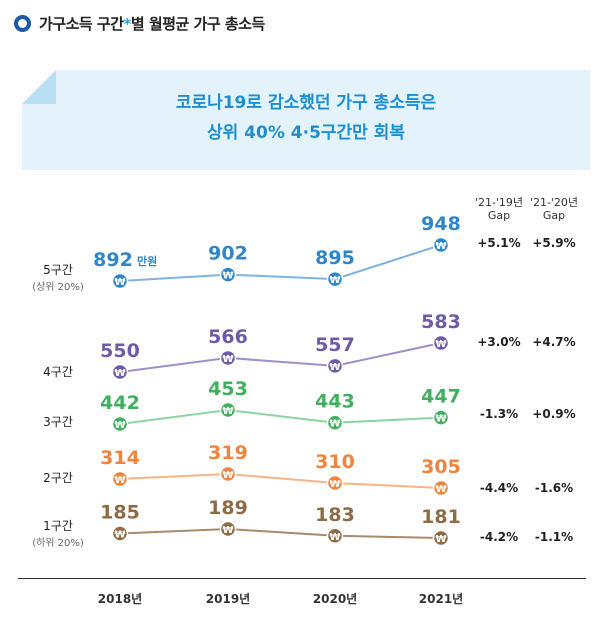  I want to click on data-label: 583, so click(441, 322).